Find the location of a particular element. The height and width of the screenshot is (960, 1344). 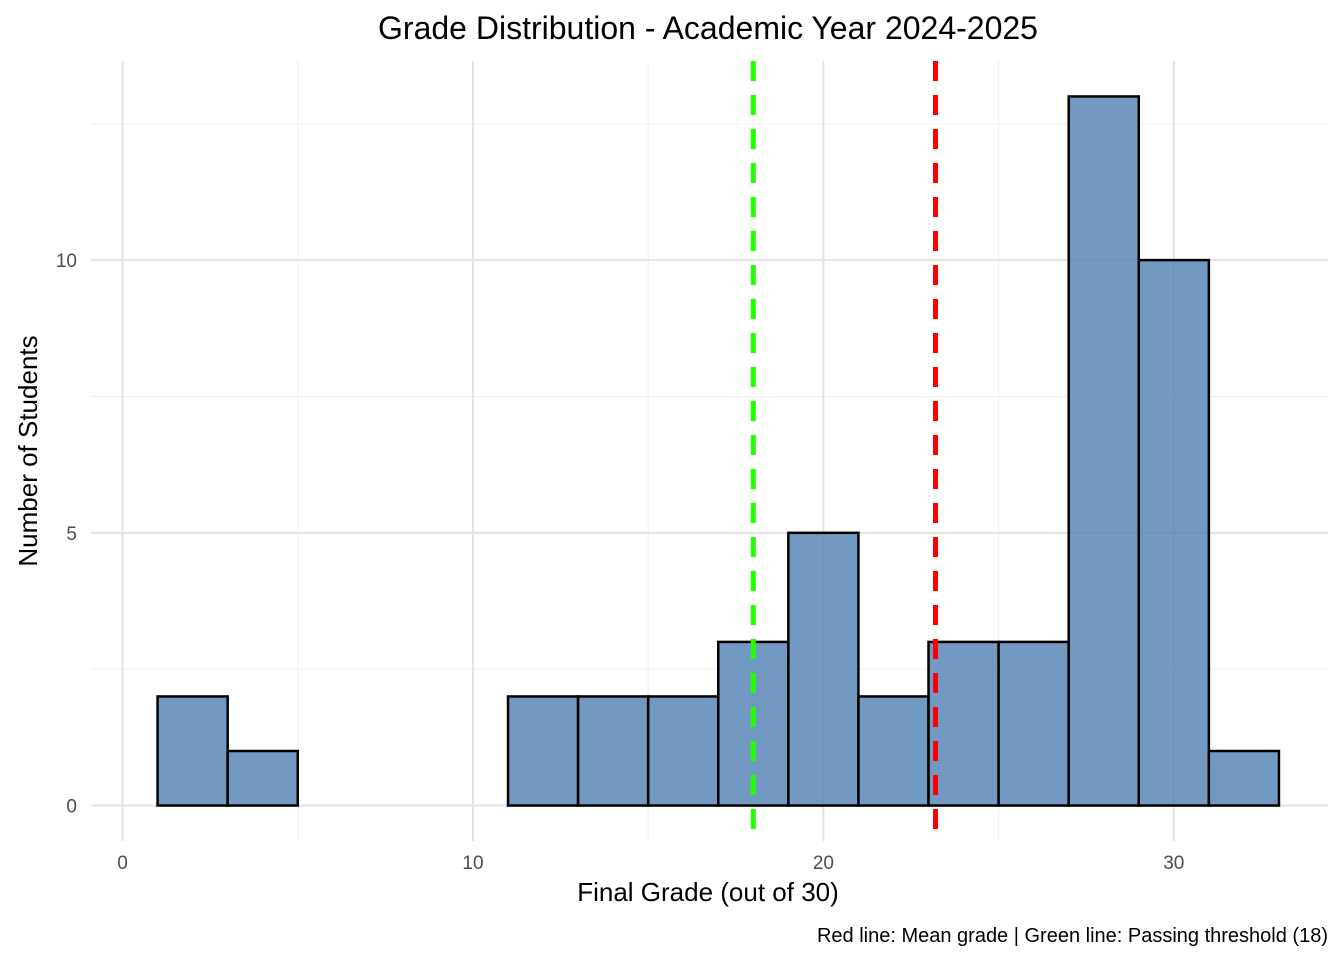

x-axis-title: Final Grade (out of 30) is located at coordinates (708, 892).